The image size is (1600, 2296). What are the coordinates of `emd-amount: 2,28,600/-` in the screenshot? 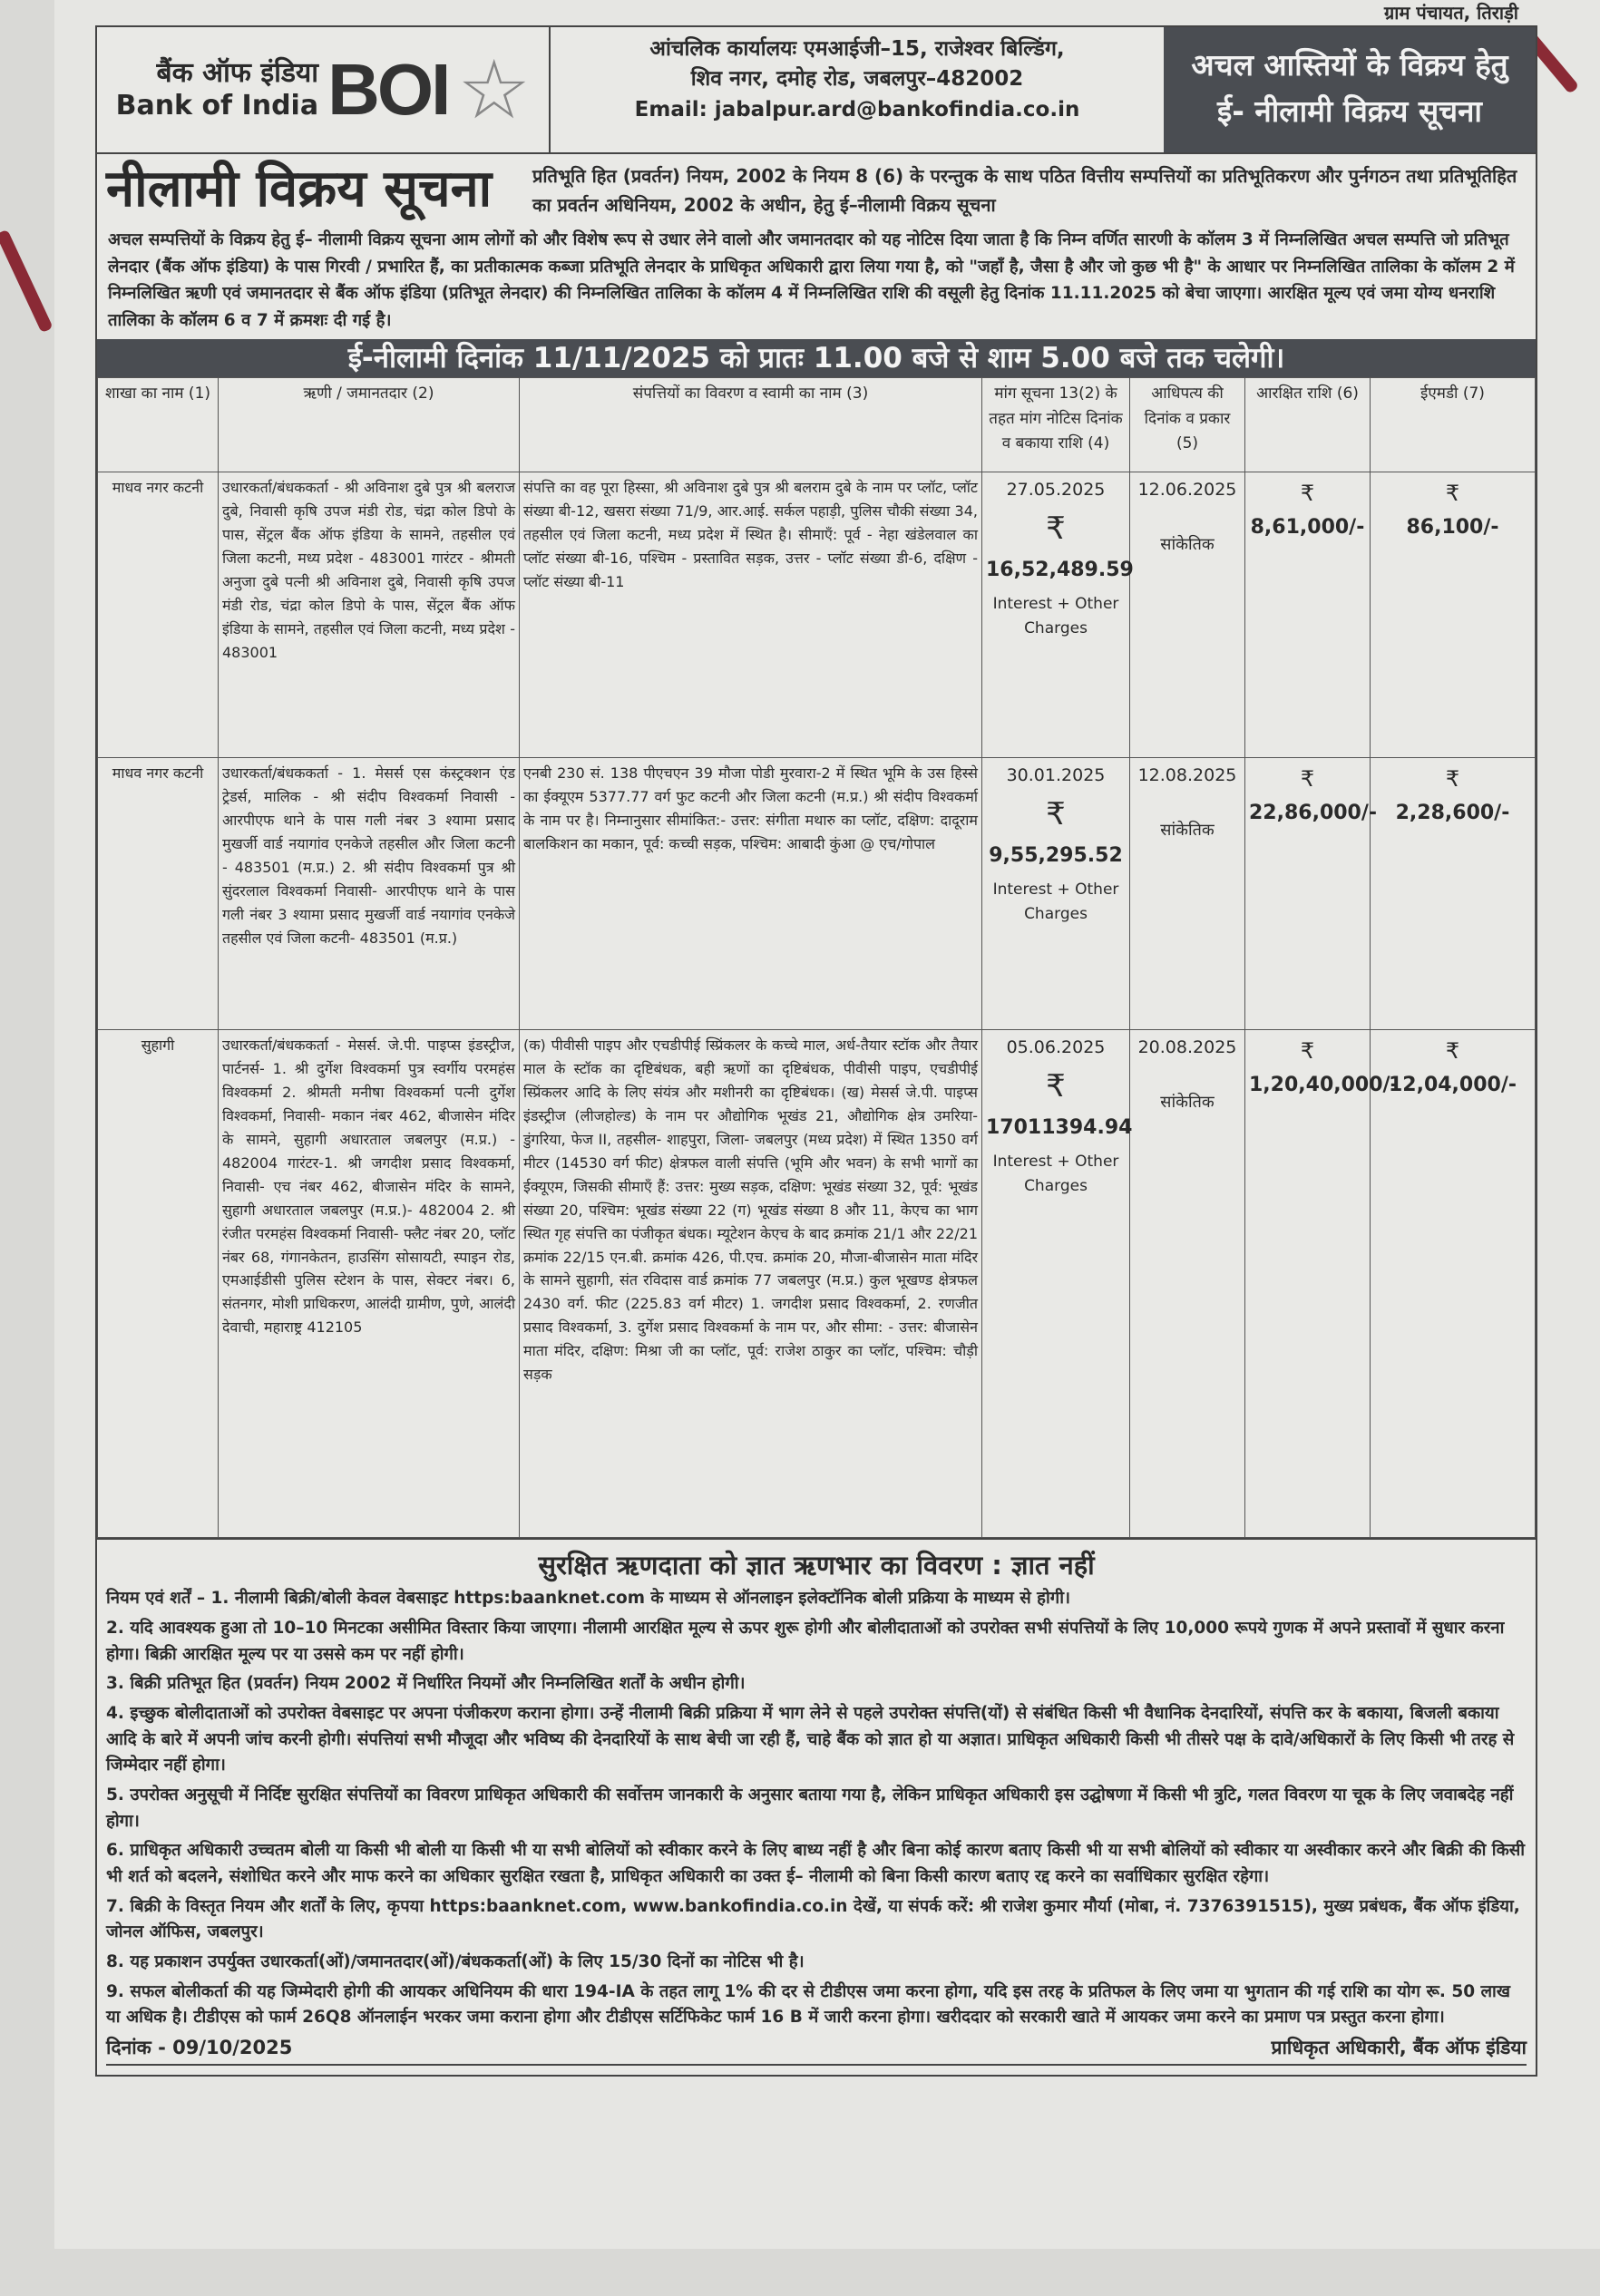 It's located at (1453, 813).